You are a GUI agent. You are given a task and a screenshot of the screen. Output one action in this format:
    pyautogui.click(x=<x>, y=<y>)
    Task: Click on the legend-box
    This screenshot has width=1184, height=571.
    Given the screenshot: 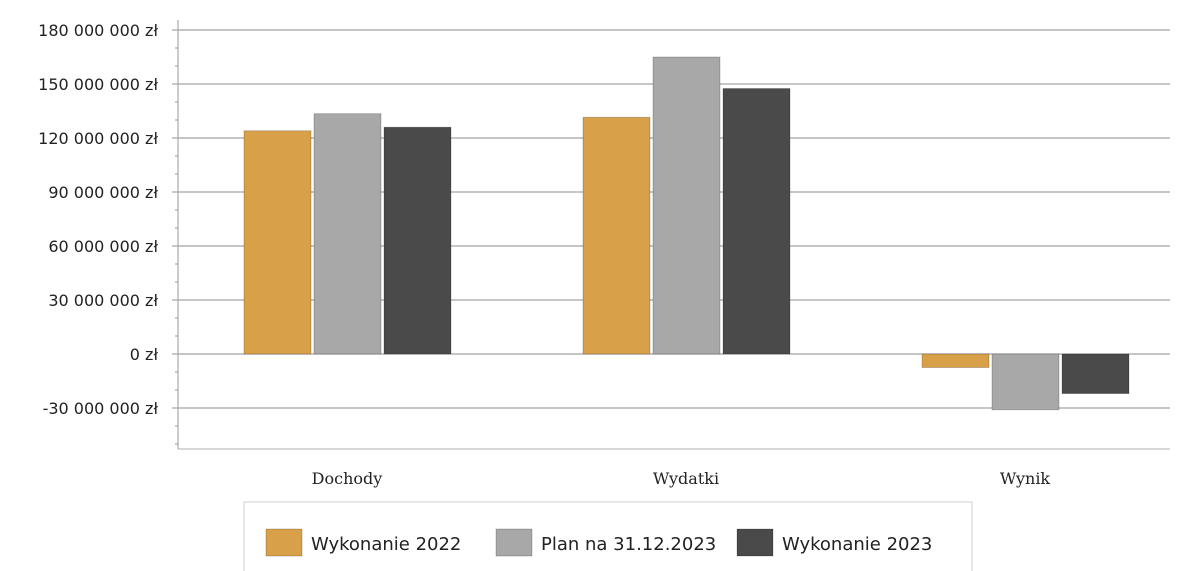 What is the action you would take?
    pyautogui.click(x=608, y=536)
    